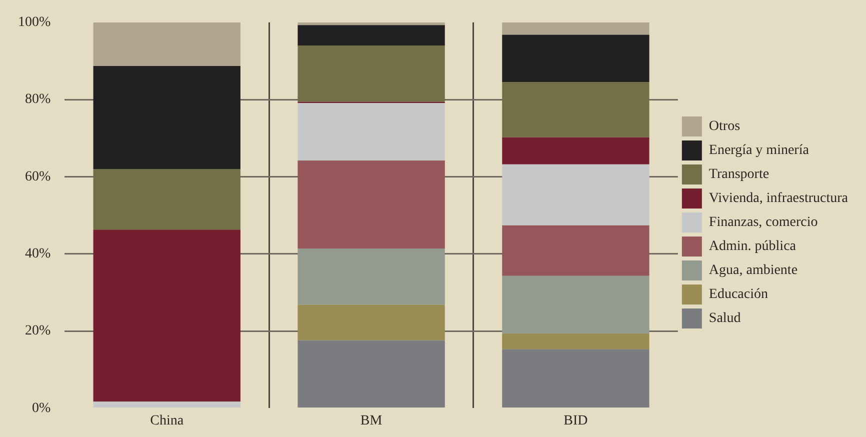  What do you see at coordinates (37, 331) in the screenshot?
I see `y-tick-label: 20%` at bounding box center [37, 331].